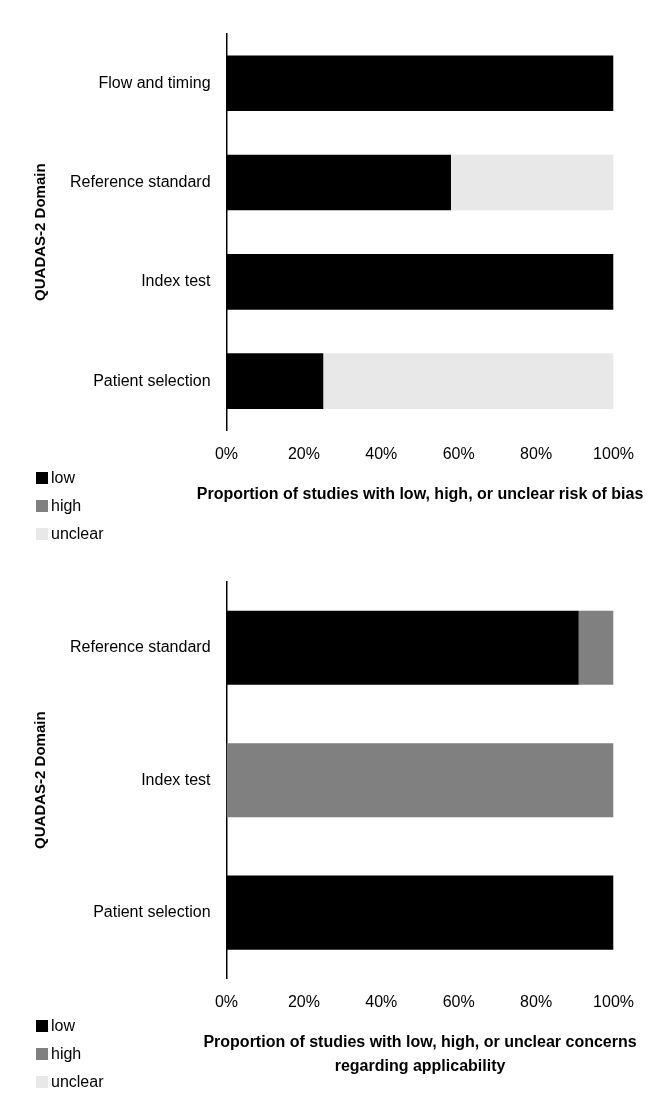 Image resolution: width=656 pixels, height=1100 pixels. I want to click on x-axis-title: Proportion of studies with low, high, or unclear concerns regarding applicability, so click(420, 1054).